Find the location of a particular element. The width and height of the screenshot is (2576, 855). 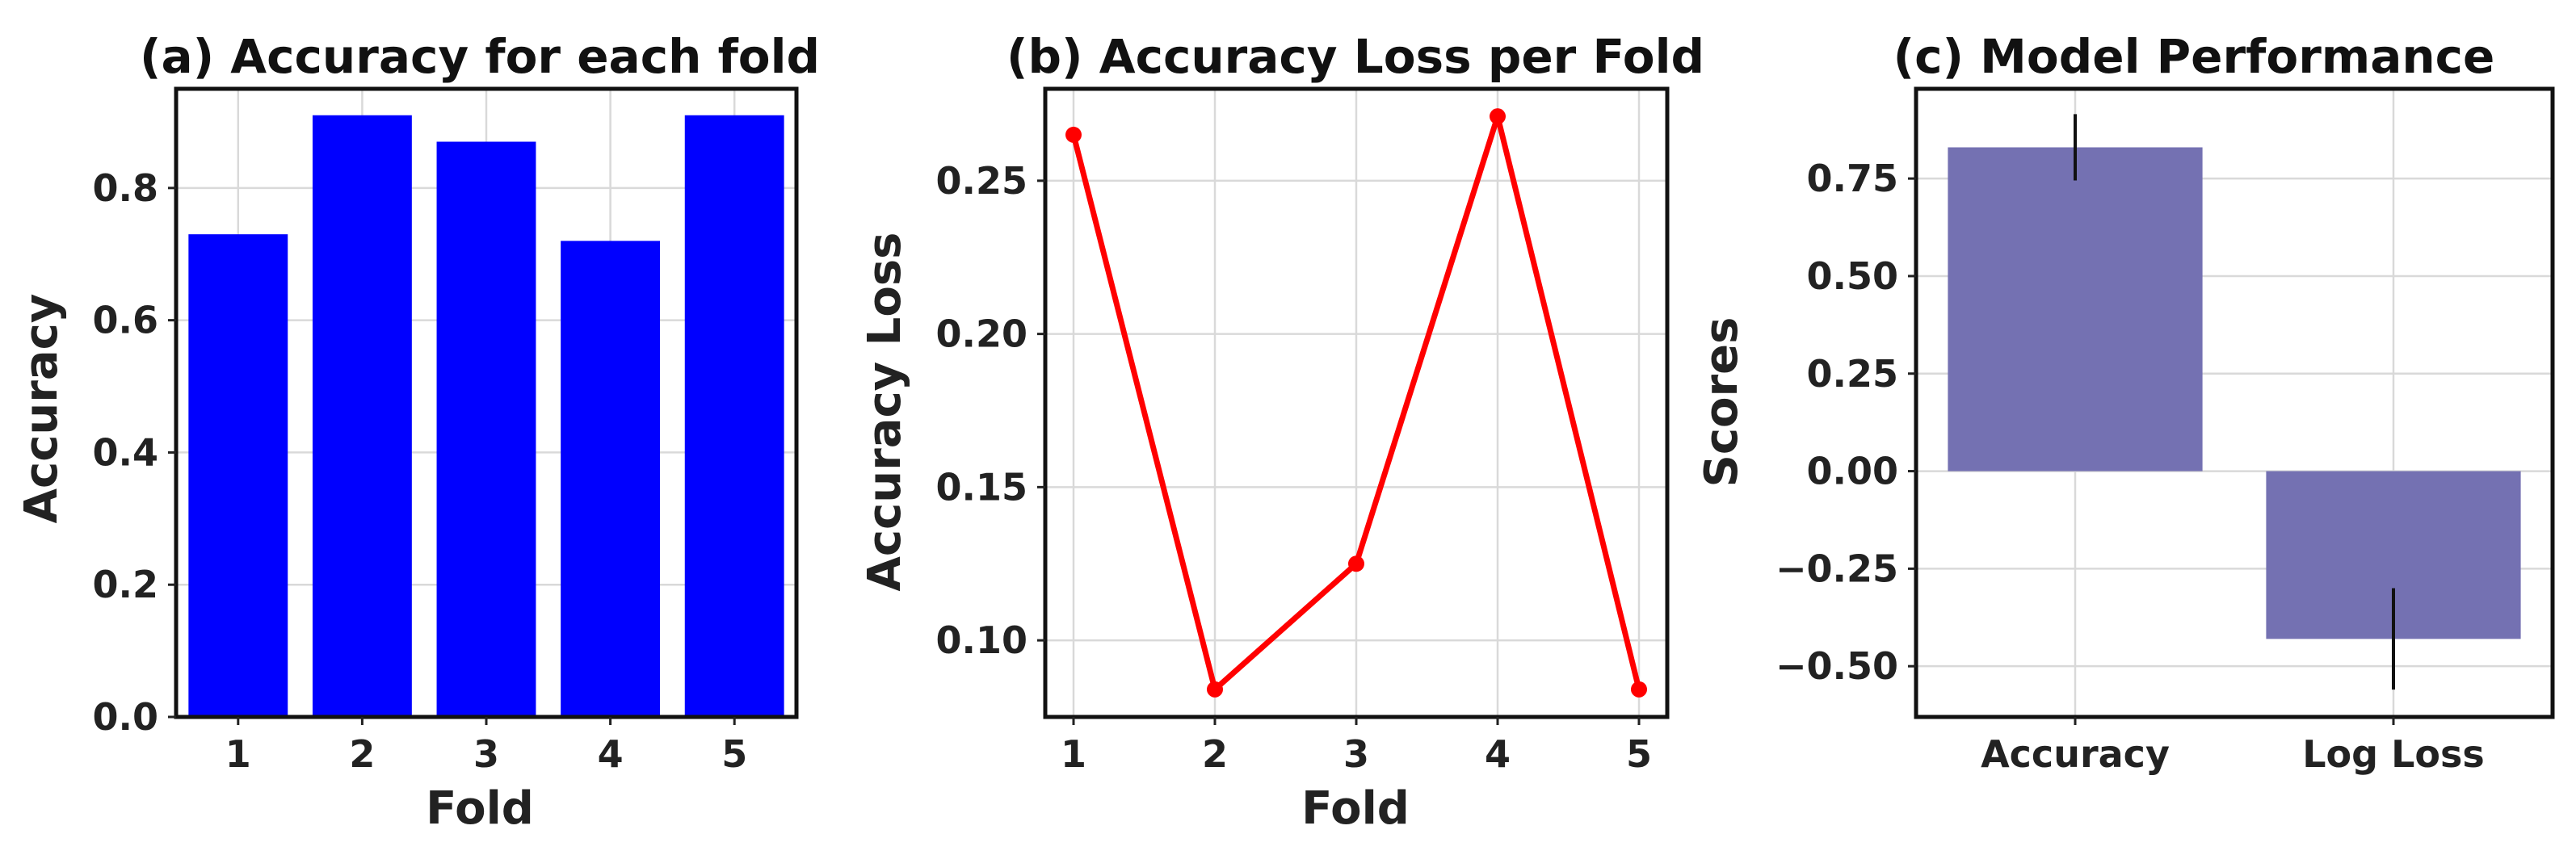

y-tick-label: 0.20 is located at coordinates (982, 334).